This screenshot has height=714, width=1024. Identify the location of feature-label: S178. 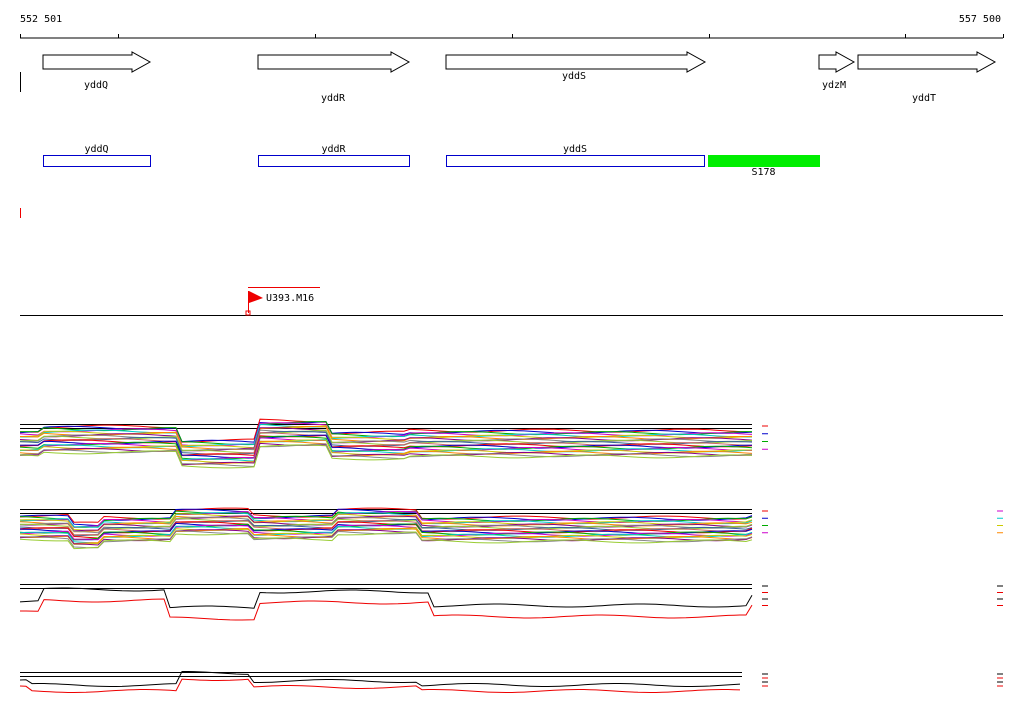
(763, 172).